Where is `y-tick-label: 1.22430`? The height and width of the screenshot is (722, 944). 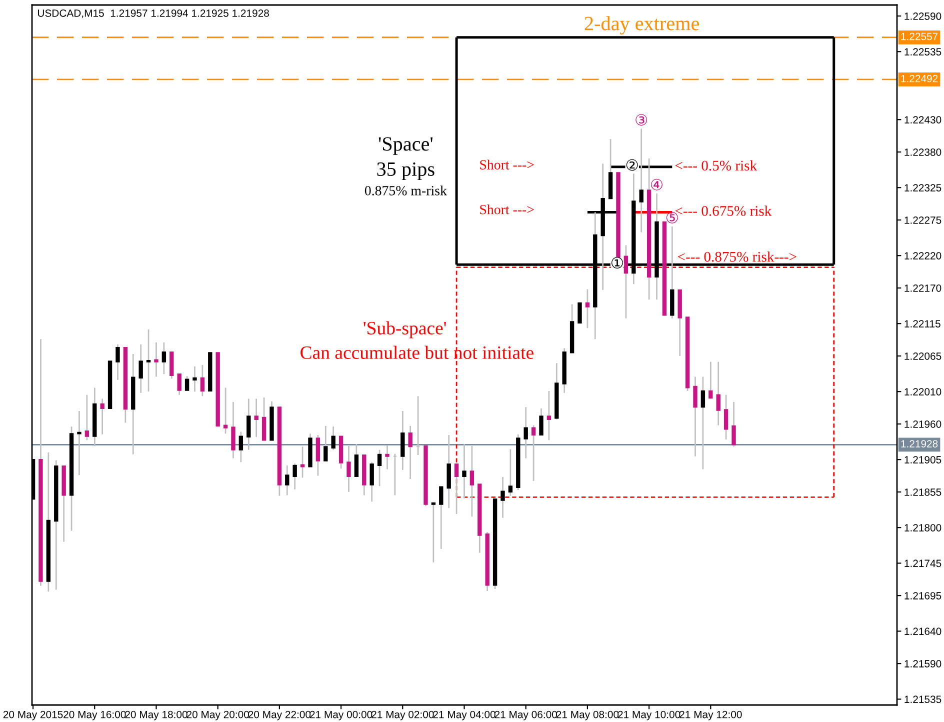 y-tick-label: 1.22430 is located at coordinates (923, 120).